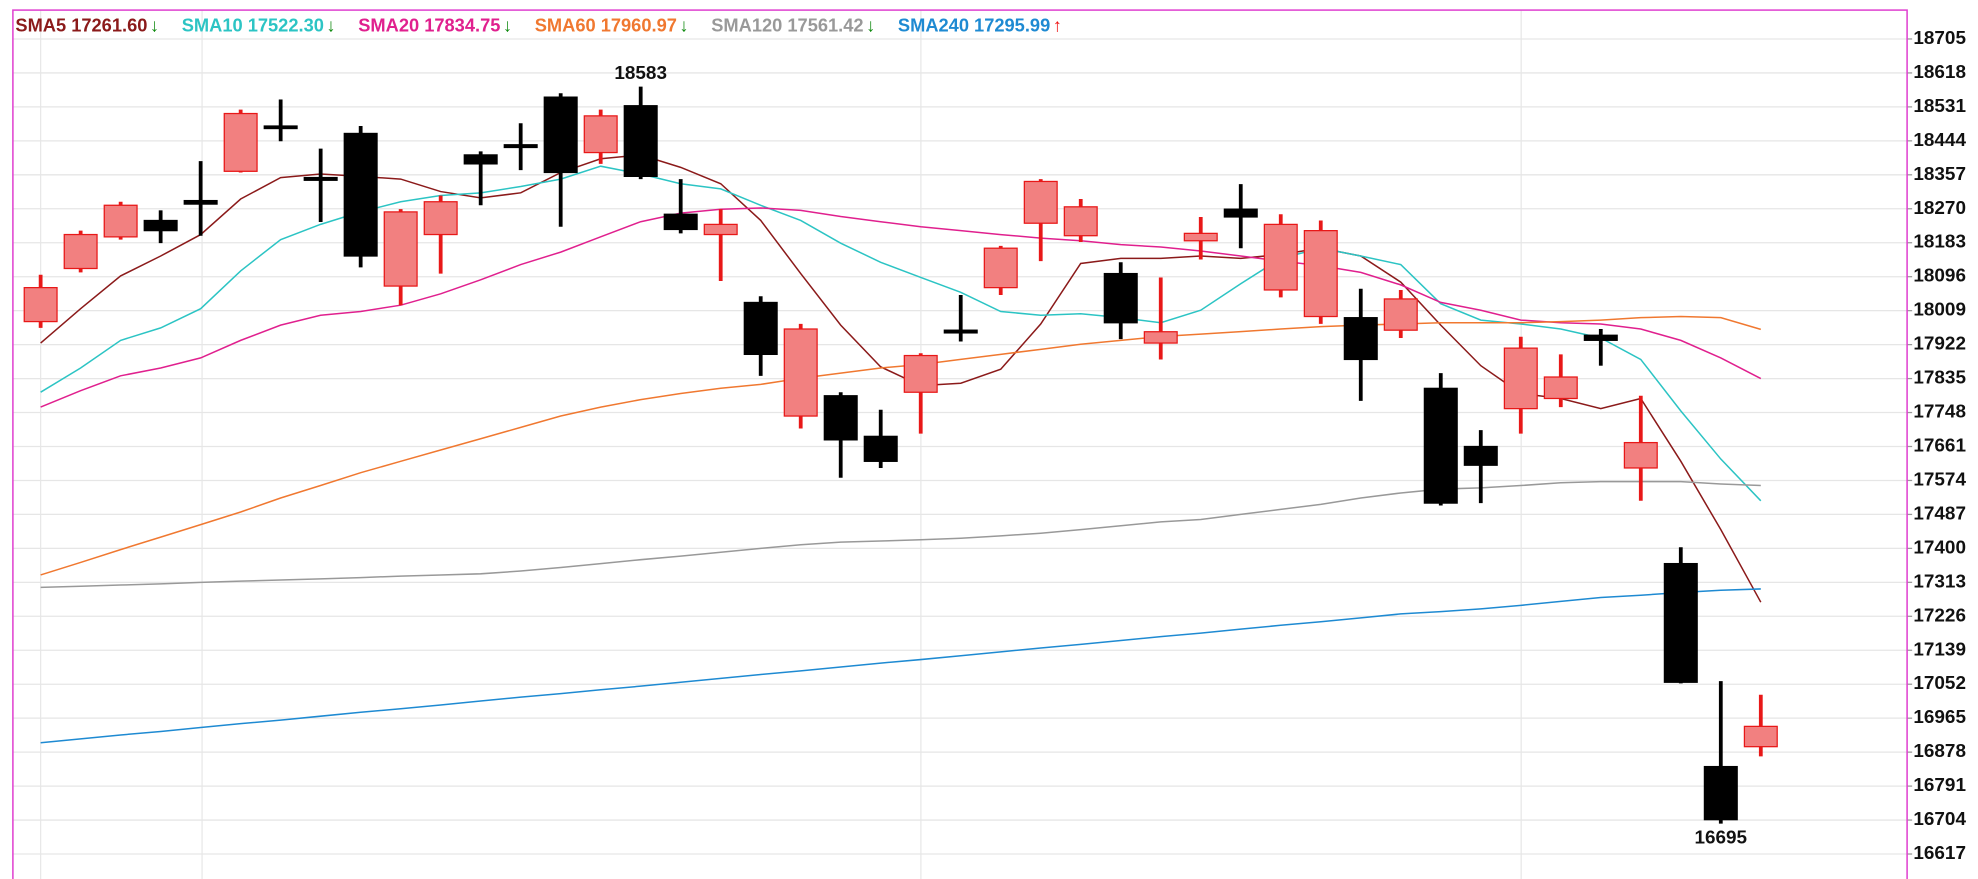 Image resolution: width=1978 pixels, height=879 pixels. I want to click on y-tick-label: 17487, so click(1939, 513).